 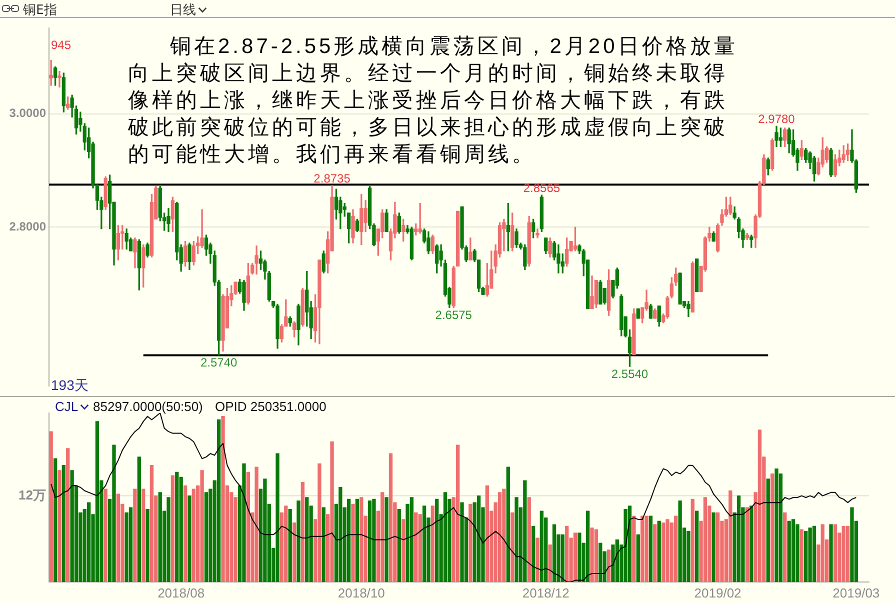 I want to click on x-tick-label: 2019/03, so click(x=856, y=592).